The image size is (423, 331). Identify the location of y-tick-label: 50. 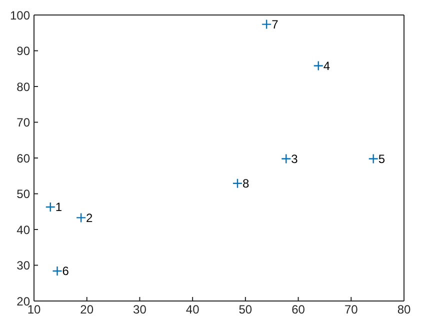
(23, 194).